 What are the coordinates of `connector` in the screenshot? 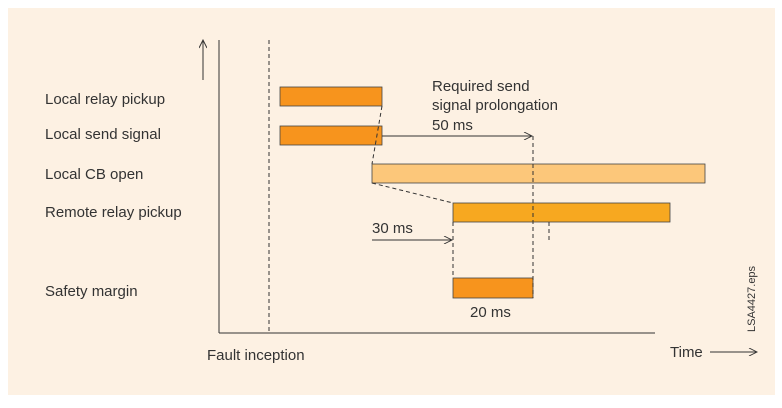 It's located at (377, 135).